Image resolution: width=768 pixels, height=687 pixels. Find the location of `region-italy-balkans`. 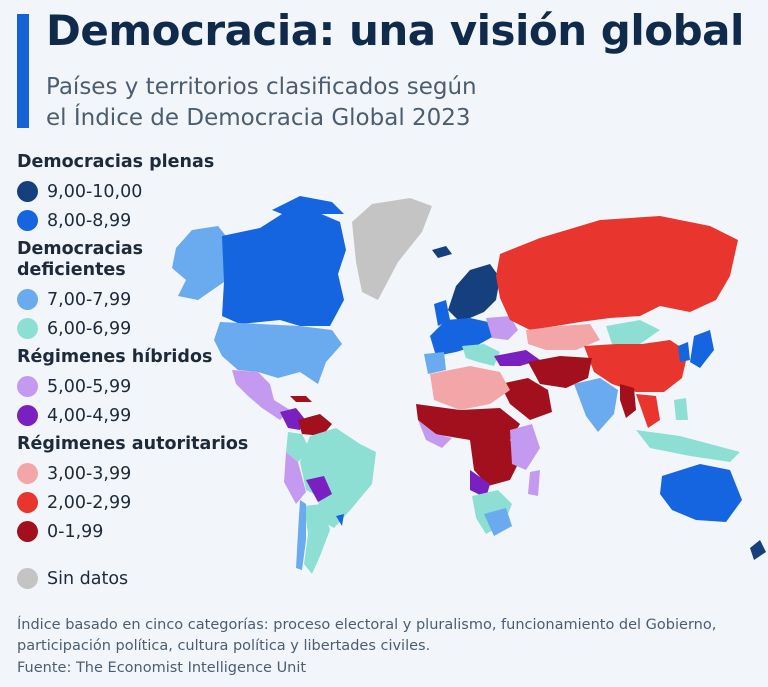

region-italy-balkans is located at coordinates (481, 355).